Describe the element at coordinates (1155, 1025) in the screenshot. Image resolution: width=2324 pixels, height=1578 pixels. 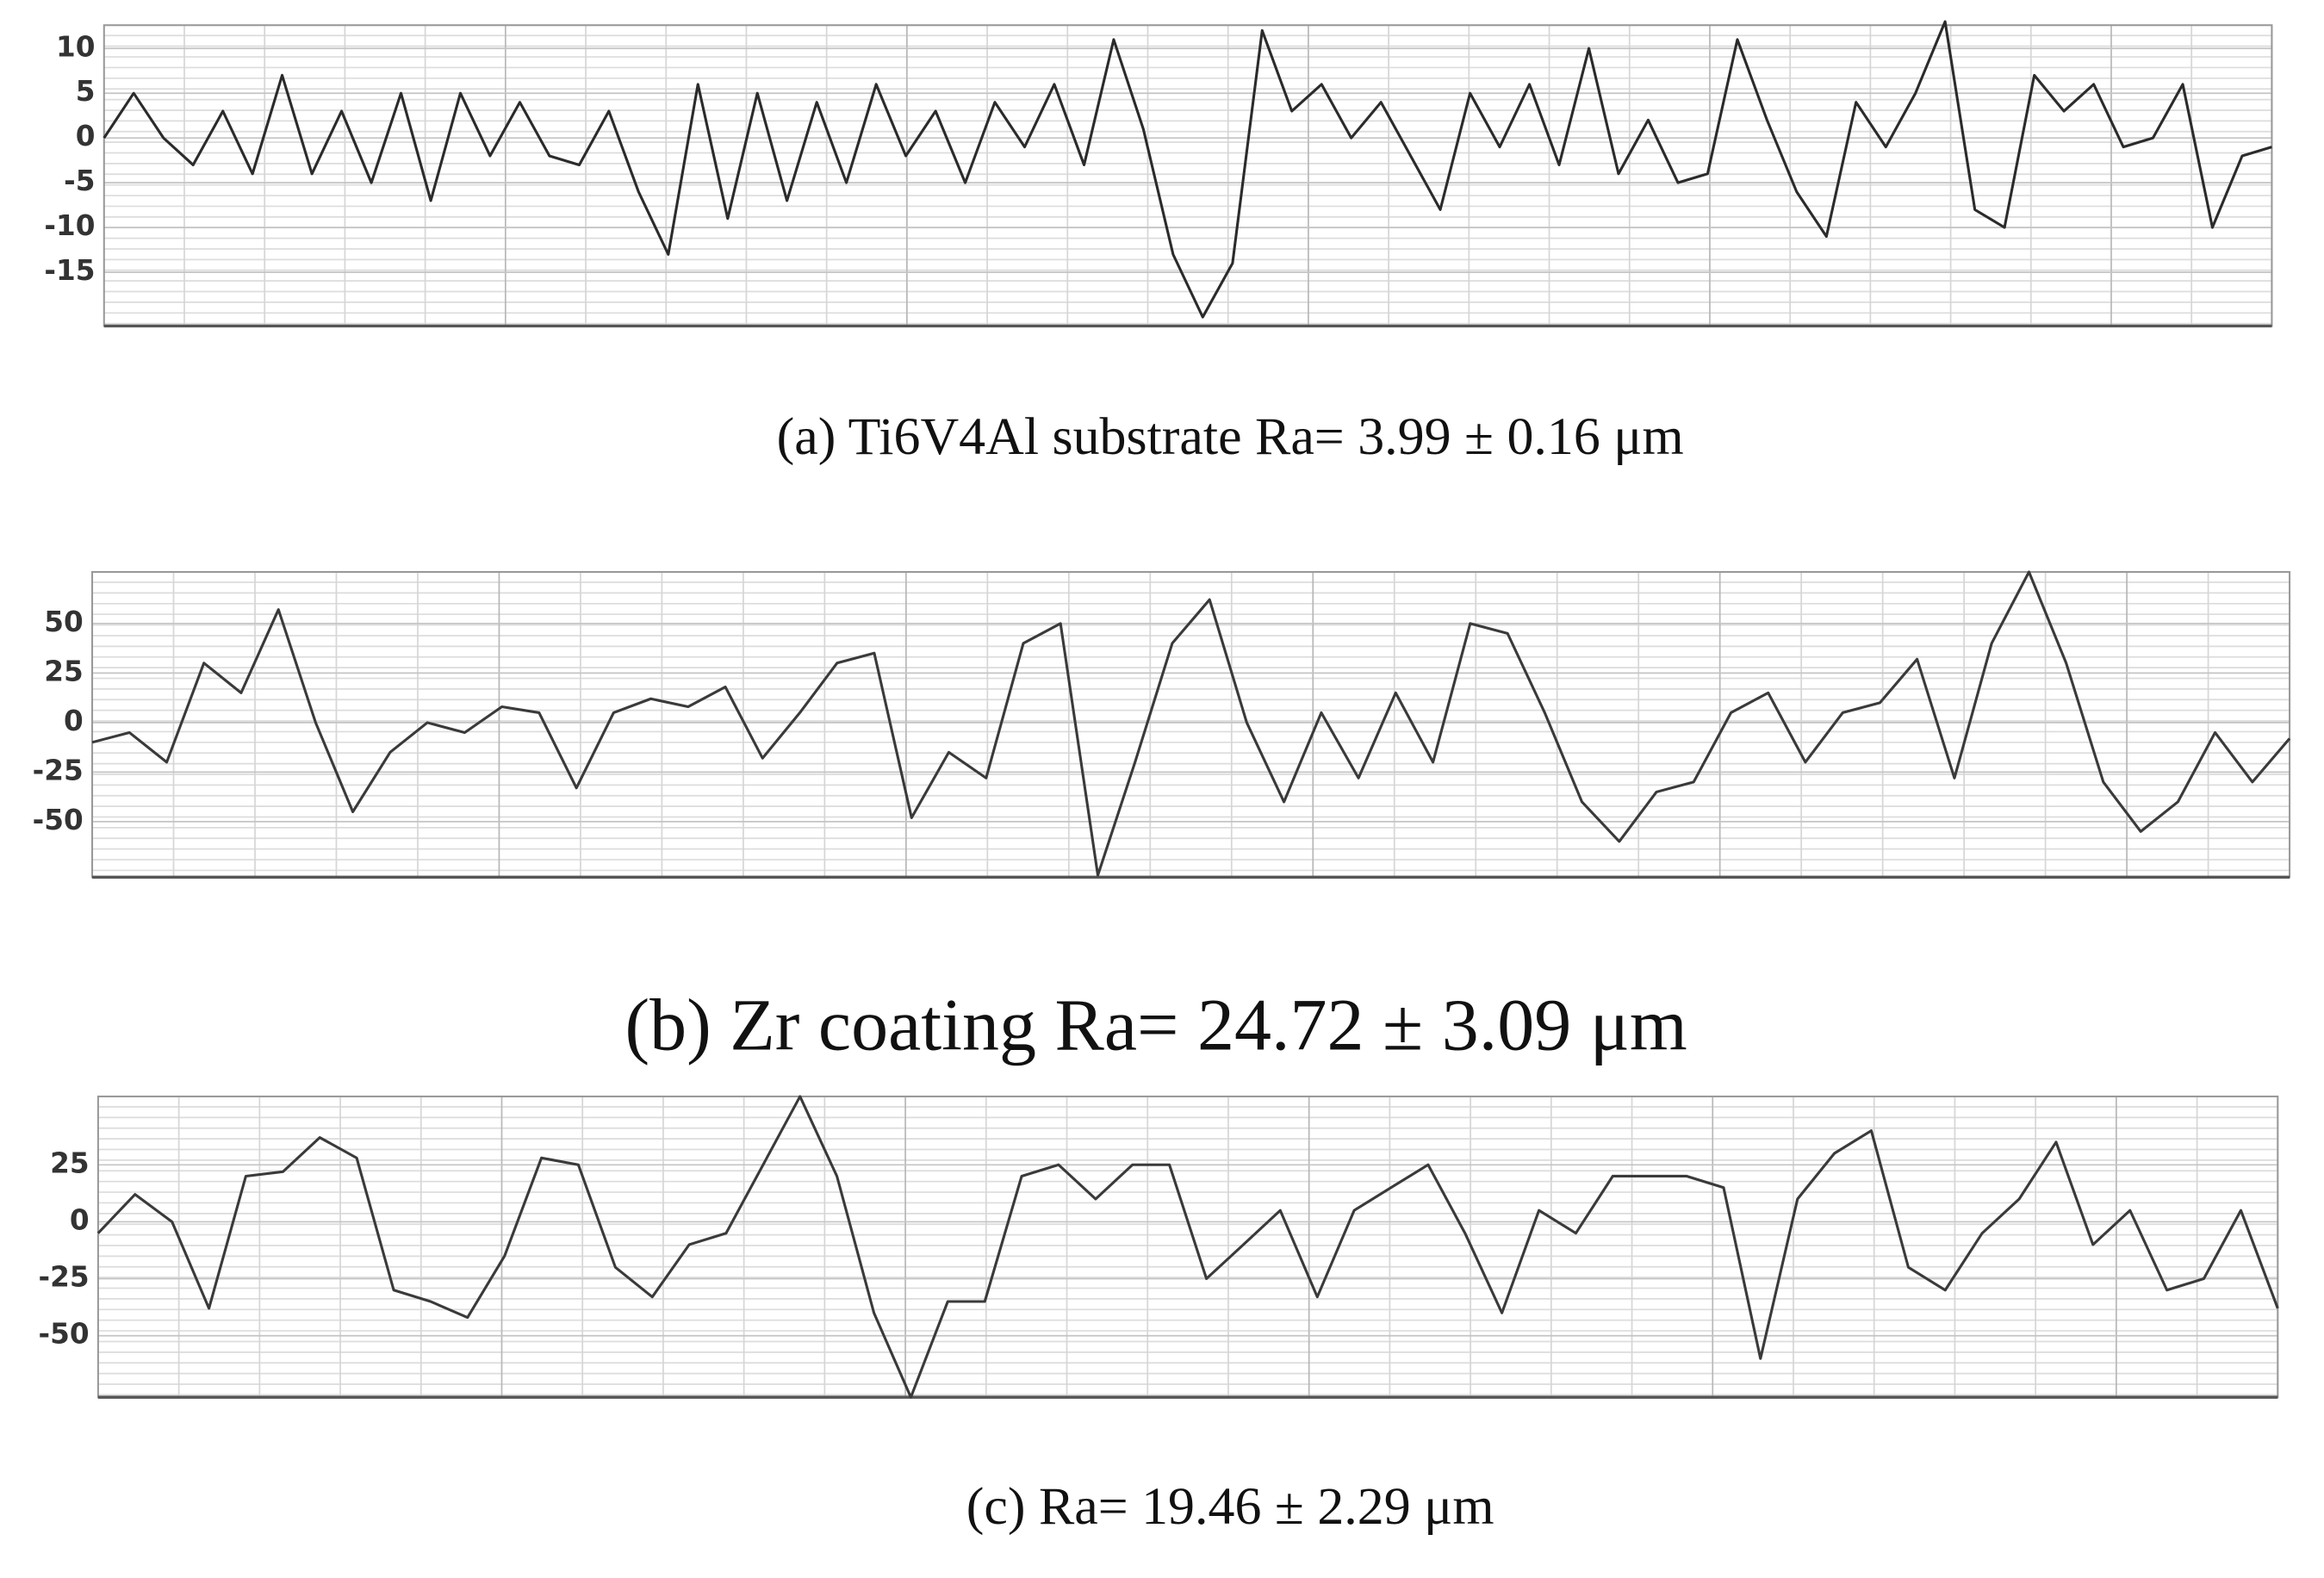
I see `caption: (b) Zr coating Ra= 24.72 ± 3.09 μm` at that location.